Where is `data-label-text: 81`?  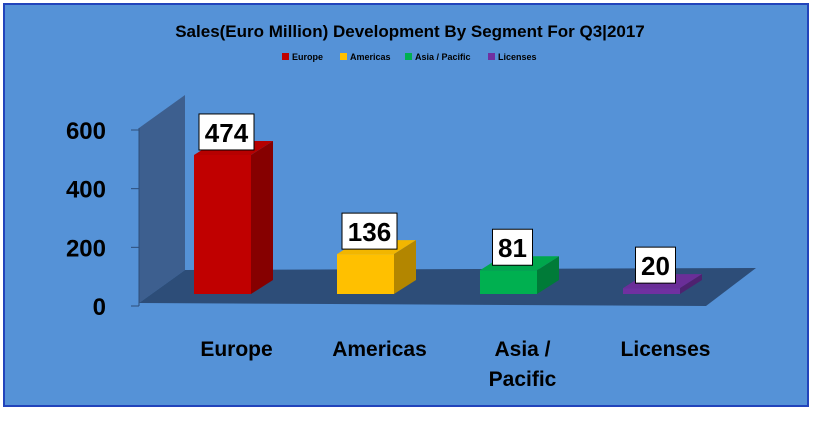 data-label-text: 81 is located at coordinates (512, 248).